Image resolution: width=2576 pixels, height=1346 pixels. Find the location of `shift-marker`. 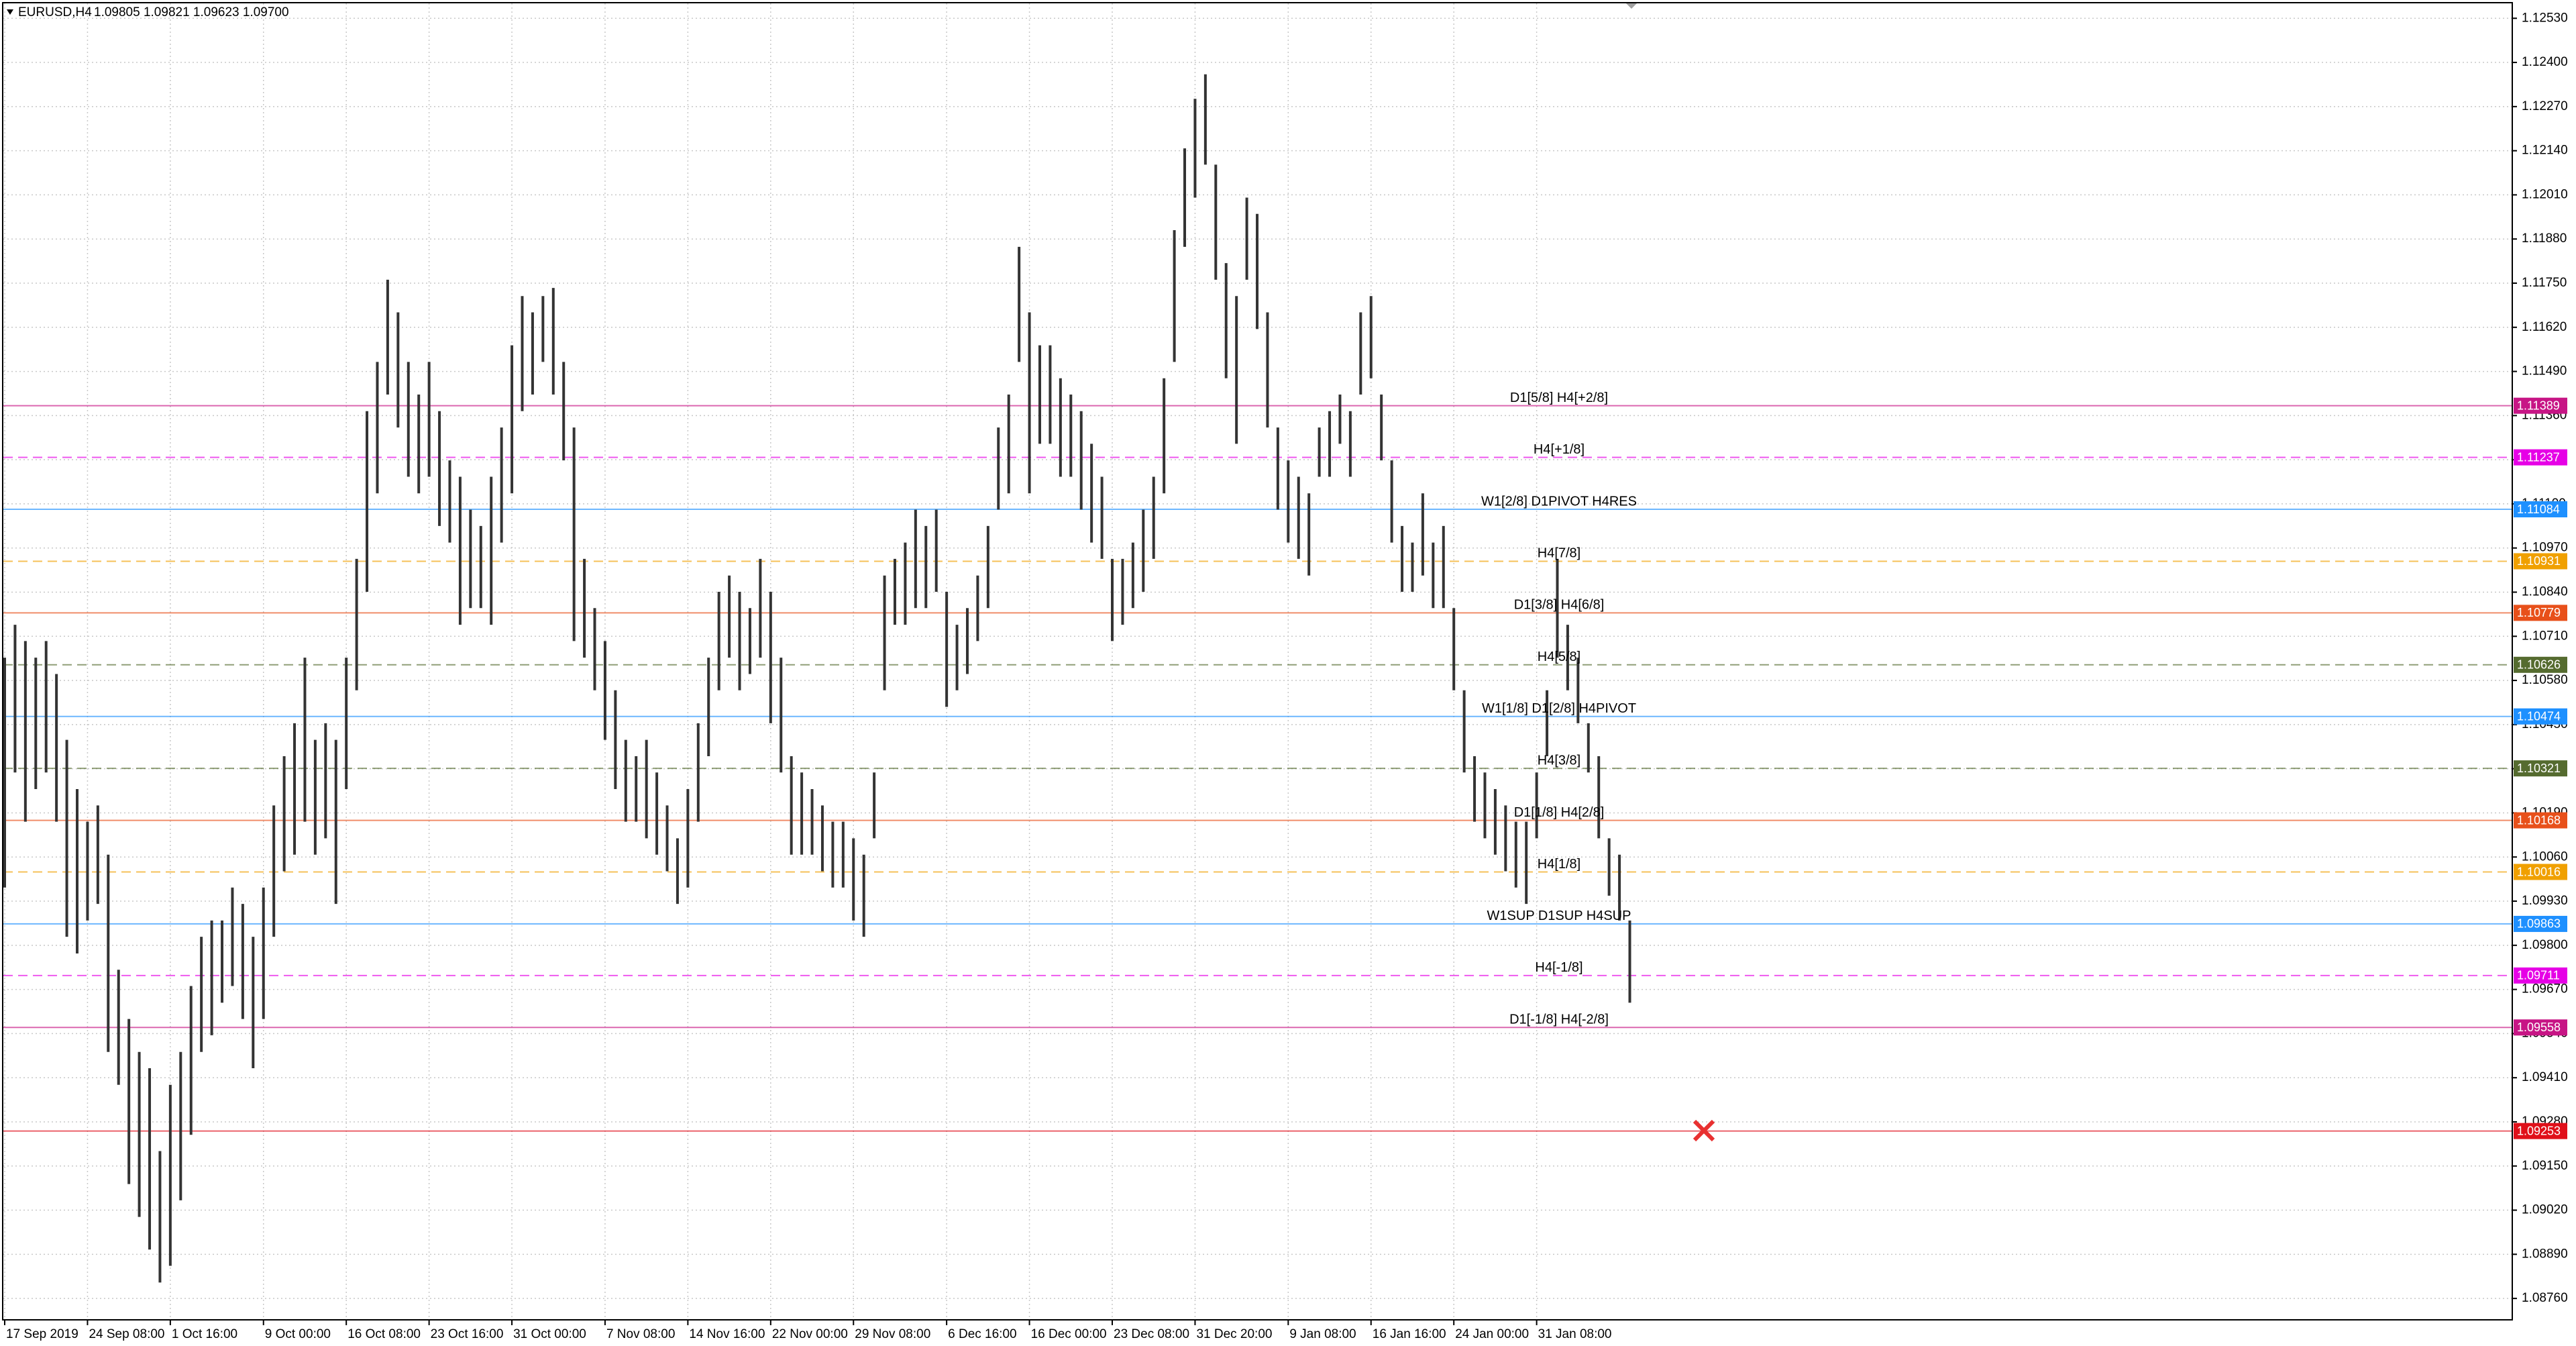

shift-marker is located at coordinates (1631, 6).